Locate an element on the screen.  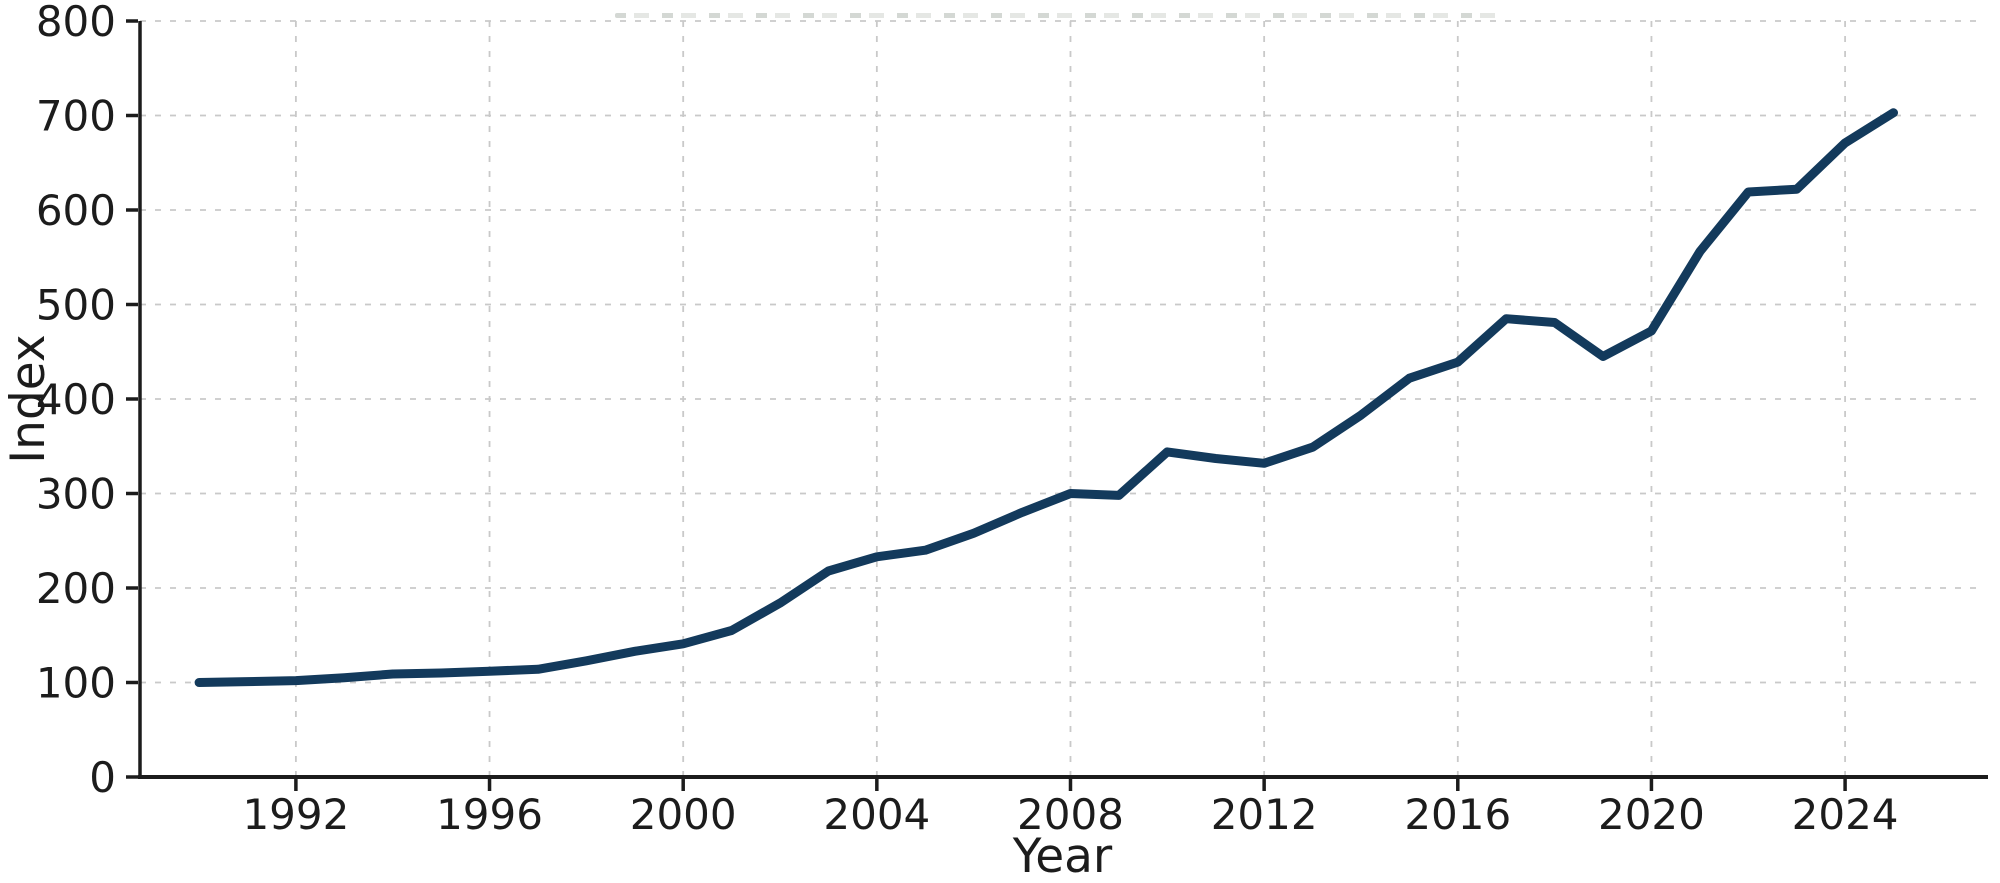
x-tick-label: 2000 is located at coordinates (683, 814).